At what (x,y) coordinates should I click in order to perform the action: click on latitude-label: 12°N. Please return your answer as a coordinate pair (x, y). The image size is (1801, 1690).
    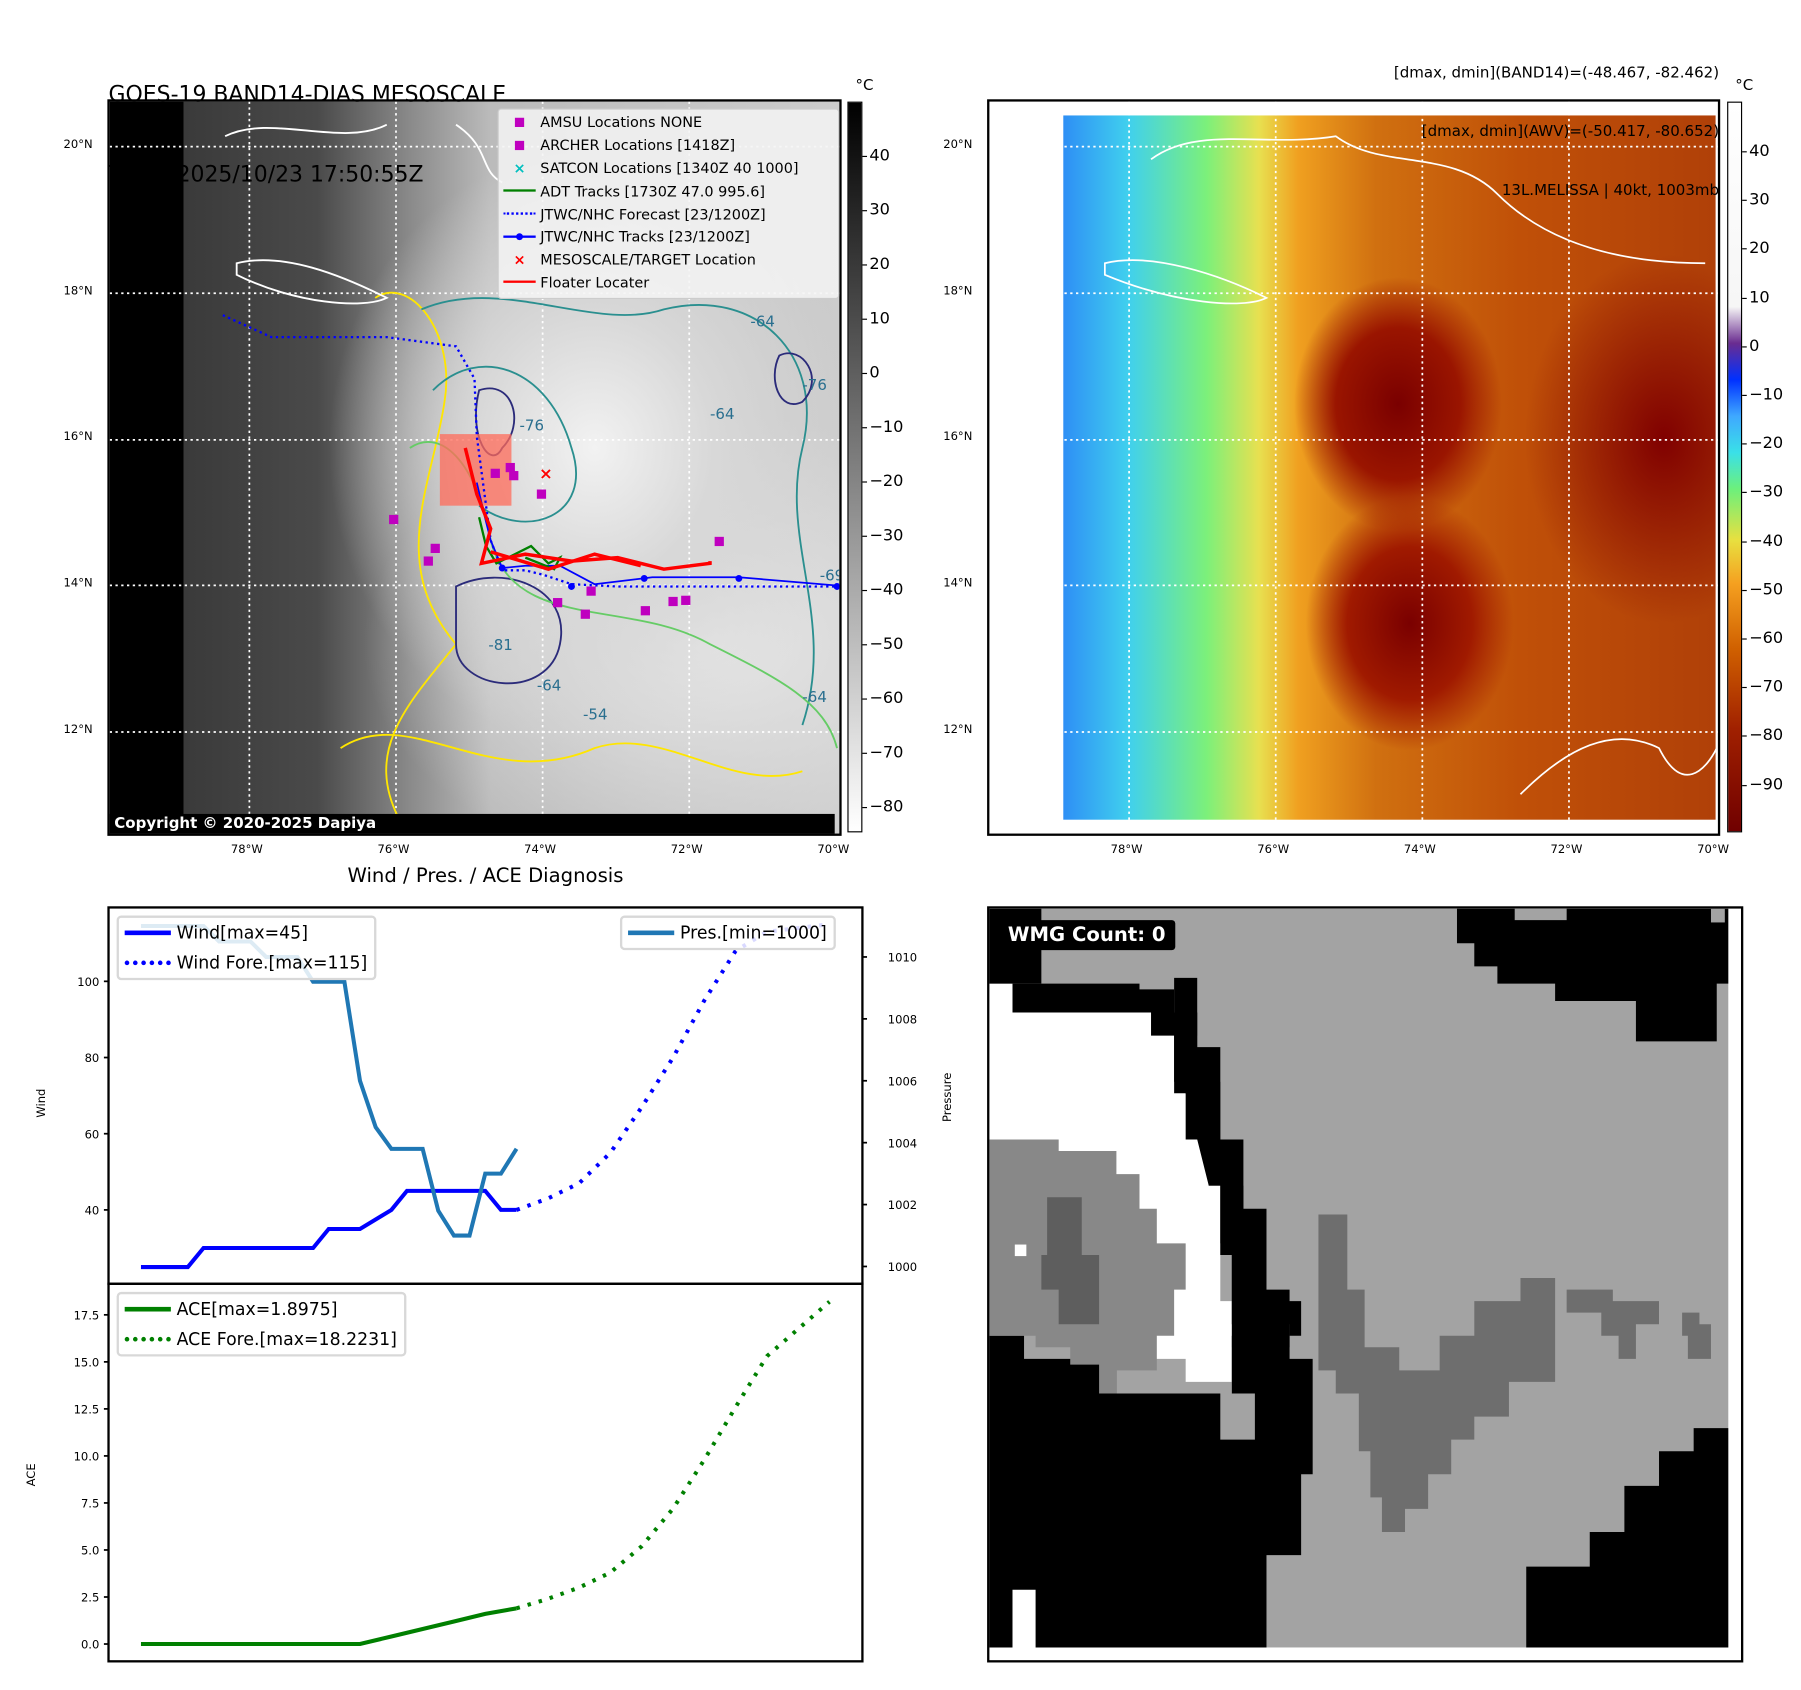
    Looking at the image, I should click on (958, 730).